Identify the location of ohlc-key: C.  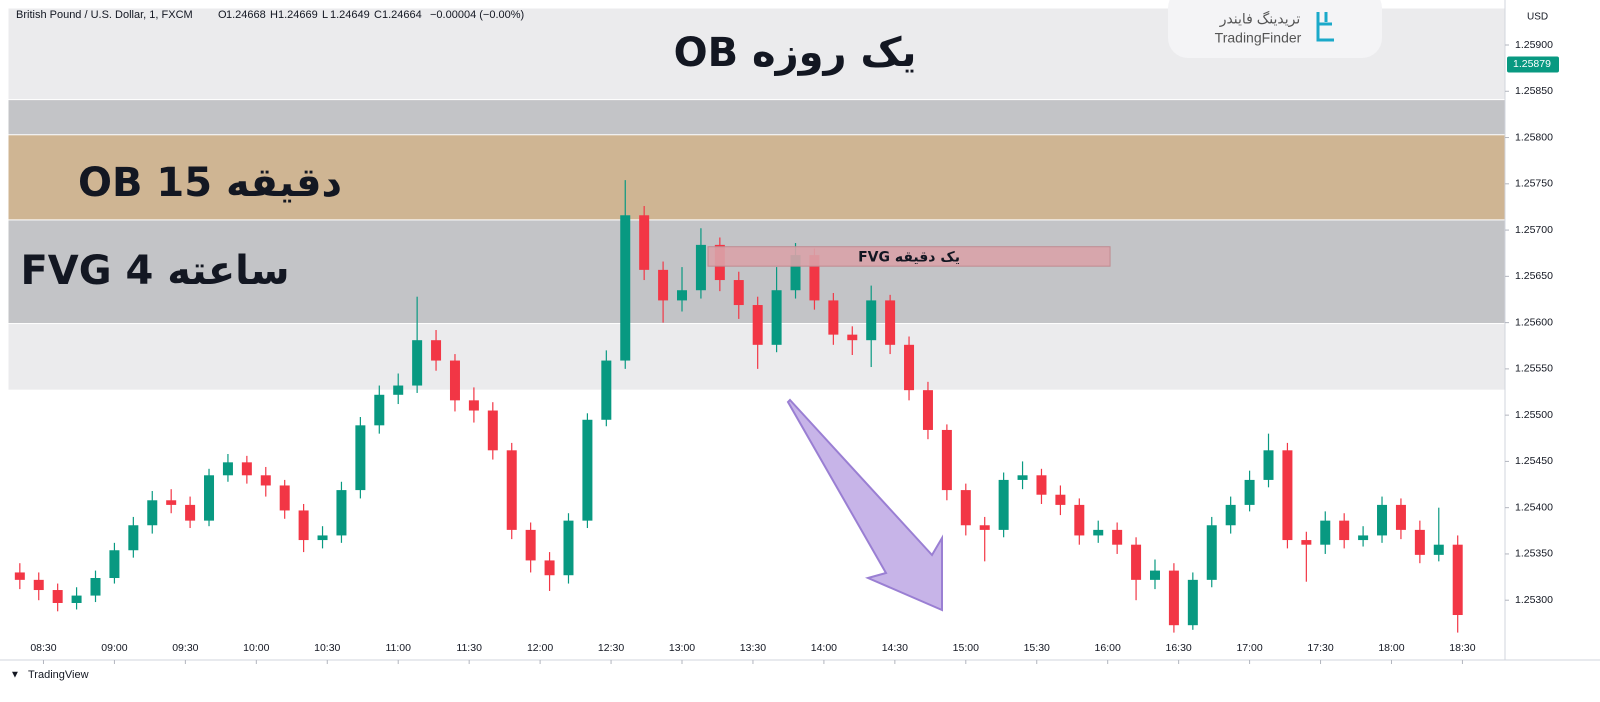
(378, 15).